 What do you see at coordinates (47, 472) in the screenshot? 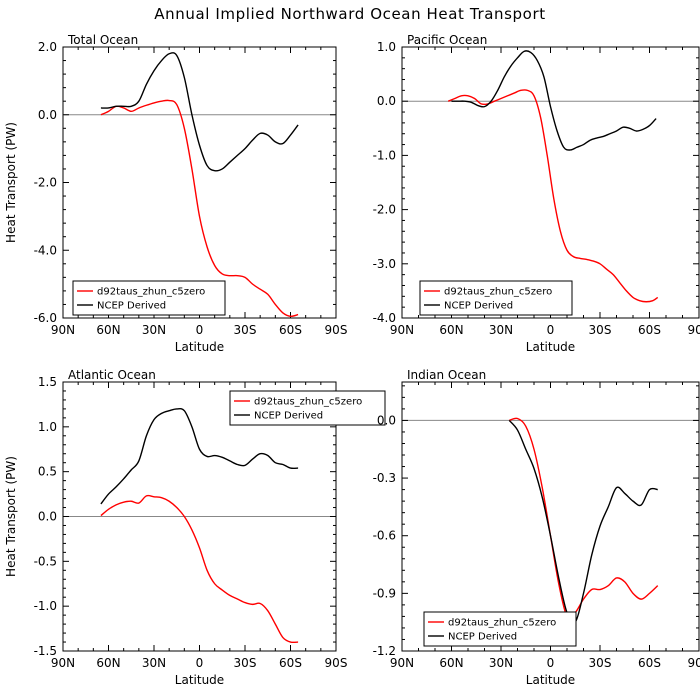
I see `y-tick-label: 0.5` at bounding box center [47, 472].